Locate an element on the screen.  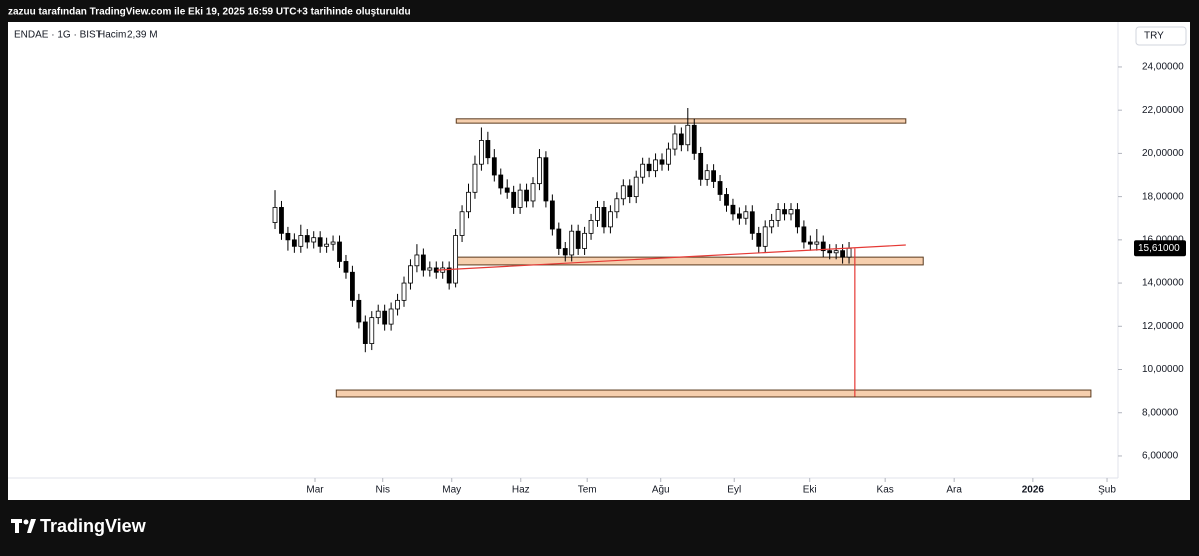
y-tick-label: 10,00000 is located at coordinates (1163, 369).